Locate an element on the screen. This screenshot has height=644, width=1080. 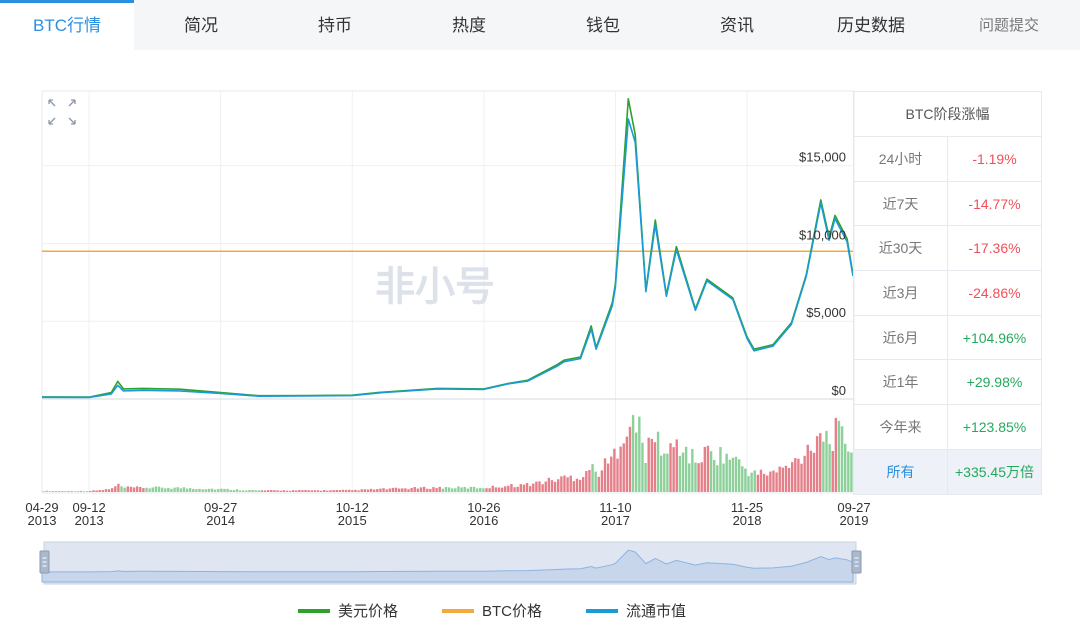
tab-overview: 简况 is located at coordinates (201, 25).